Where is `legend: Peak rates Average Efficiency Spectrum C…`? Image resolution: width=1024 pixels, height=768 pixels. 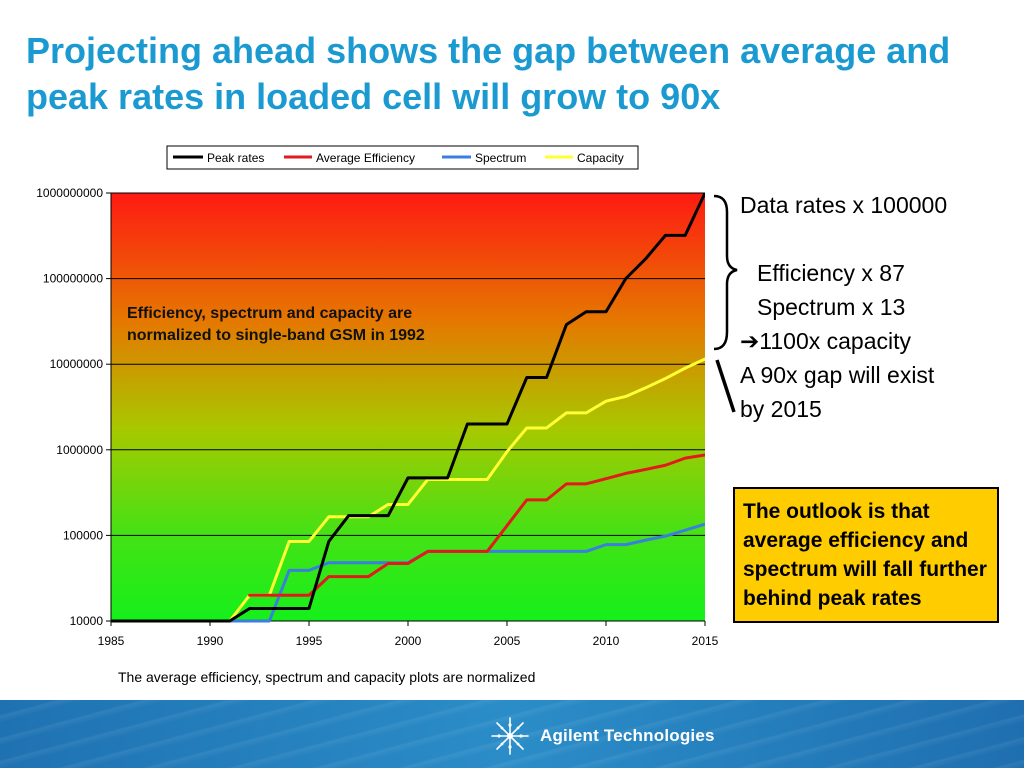
legend: Peak rates Average Efficiency Spectrum C… is located at coordinates (402, 157).